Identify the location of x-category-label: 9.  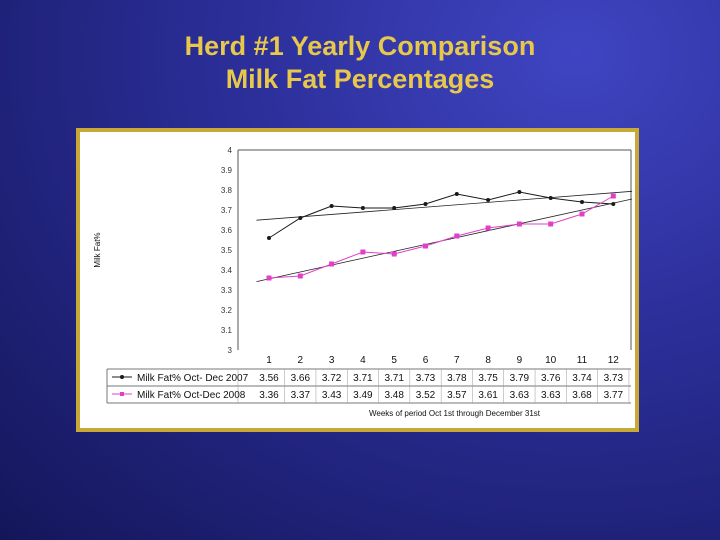
(520, 360).